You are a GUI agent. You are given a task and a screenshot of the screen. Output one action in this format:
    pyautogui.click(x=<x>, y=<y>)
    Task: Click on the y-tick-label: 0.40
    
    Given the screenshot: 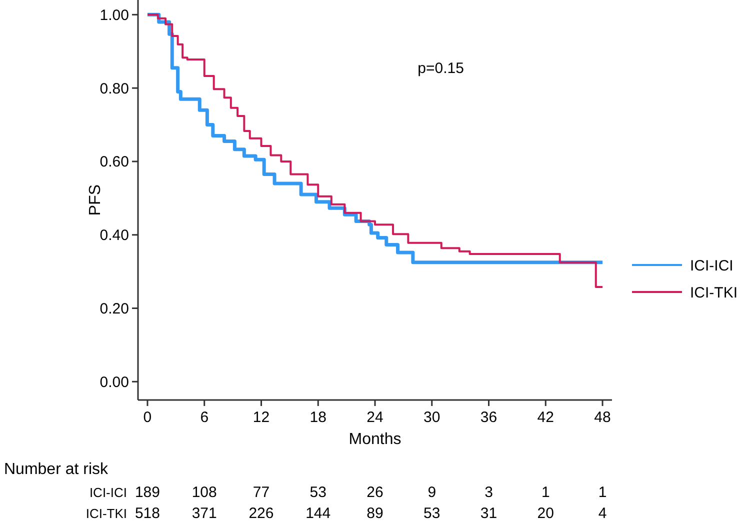 What is the action you would take?
    pyautogui.click(x=114, y=235)
    